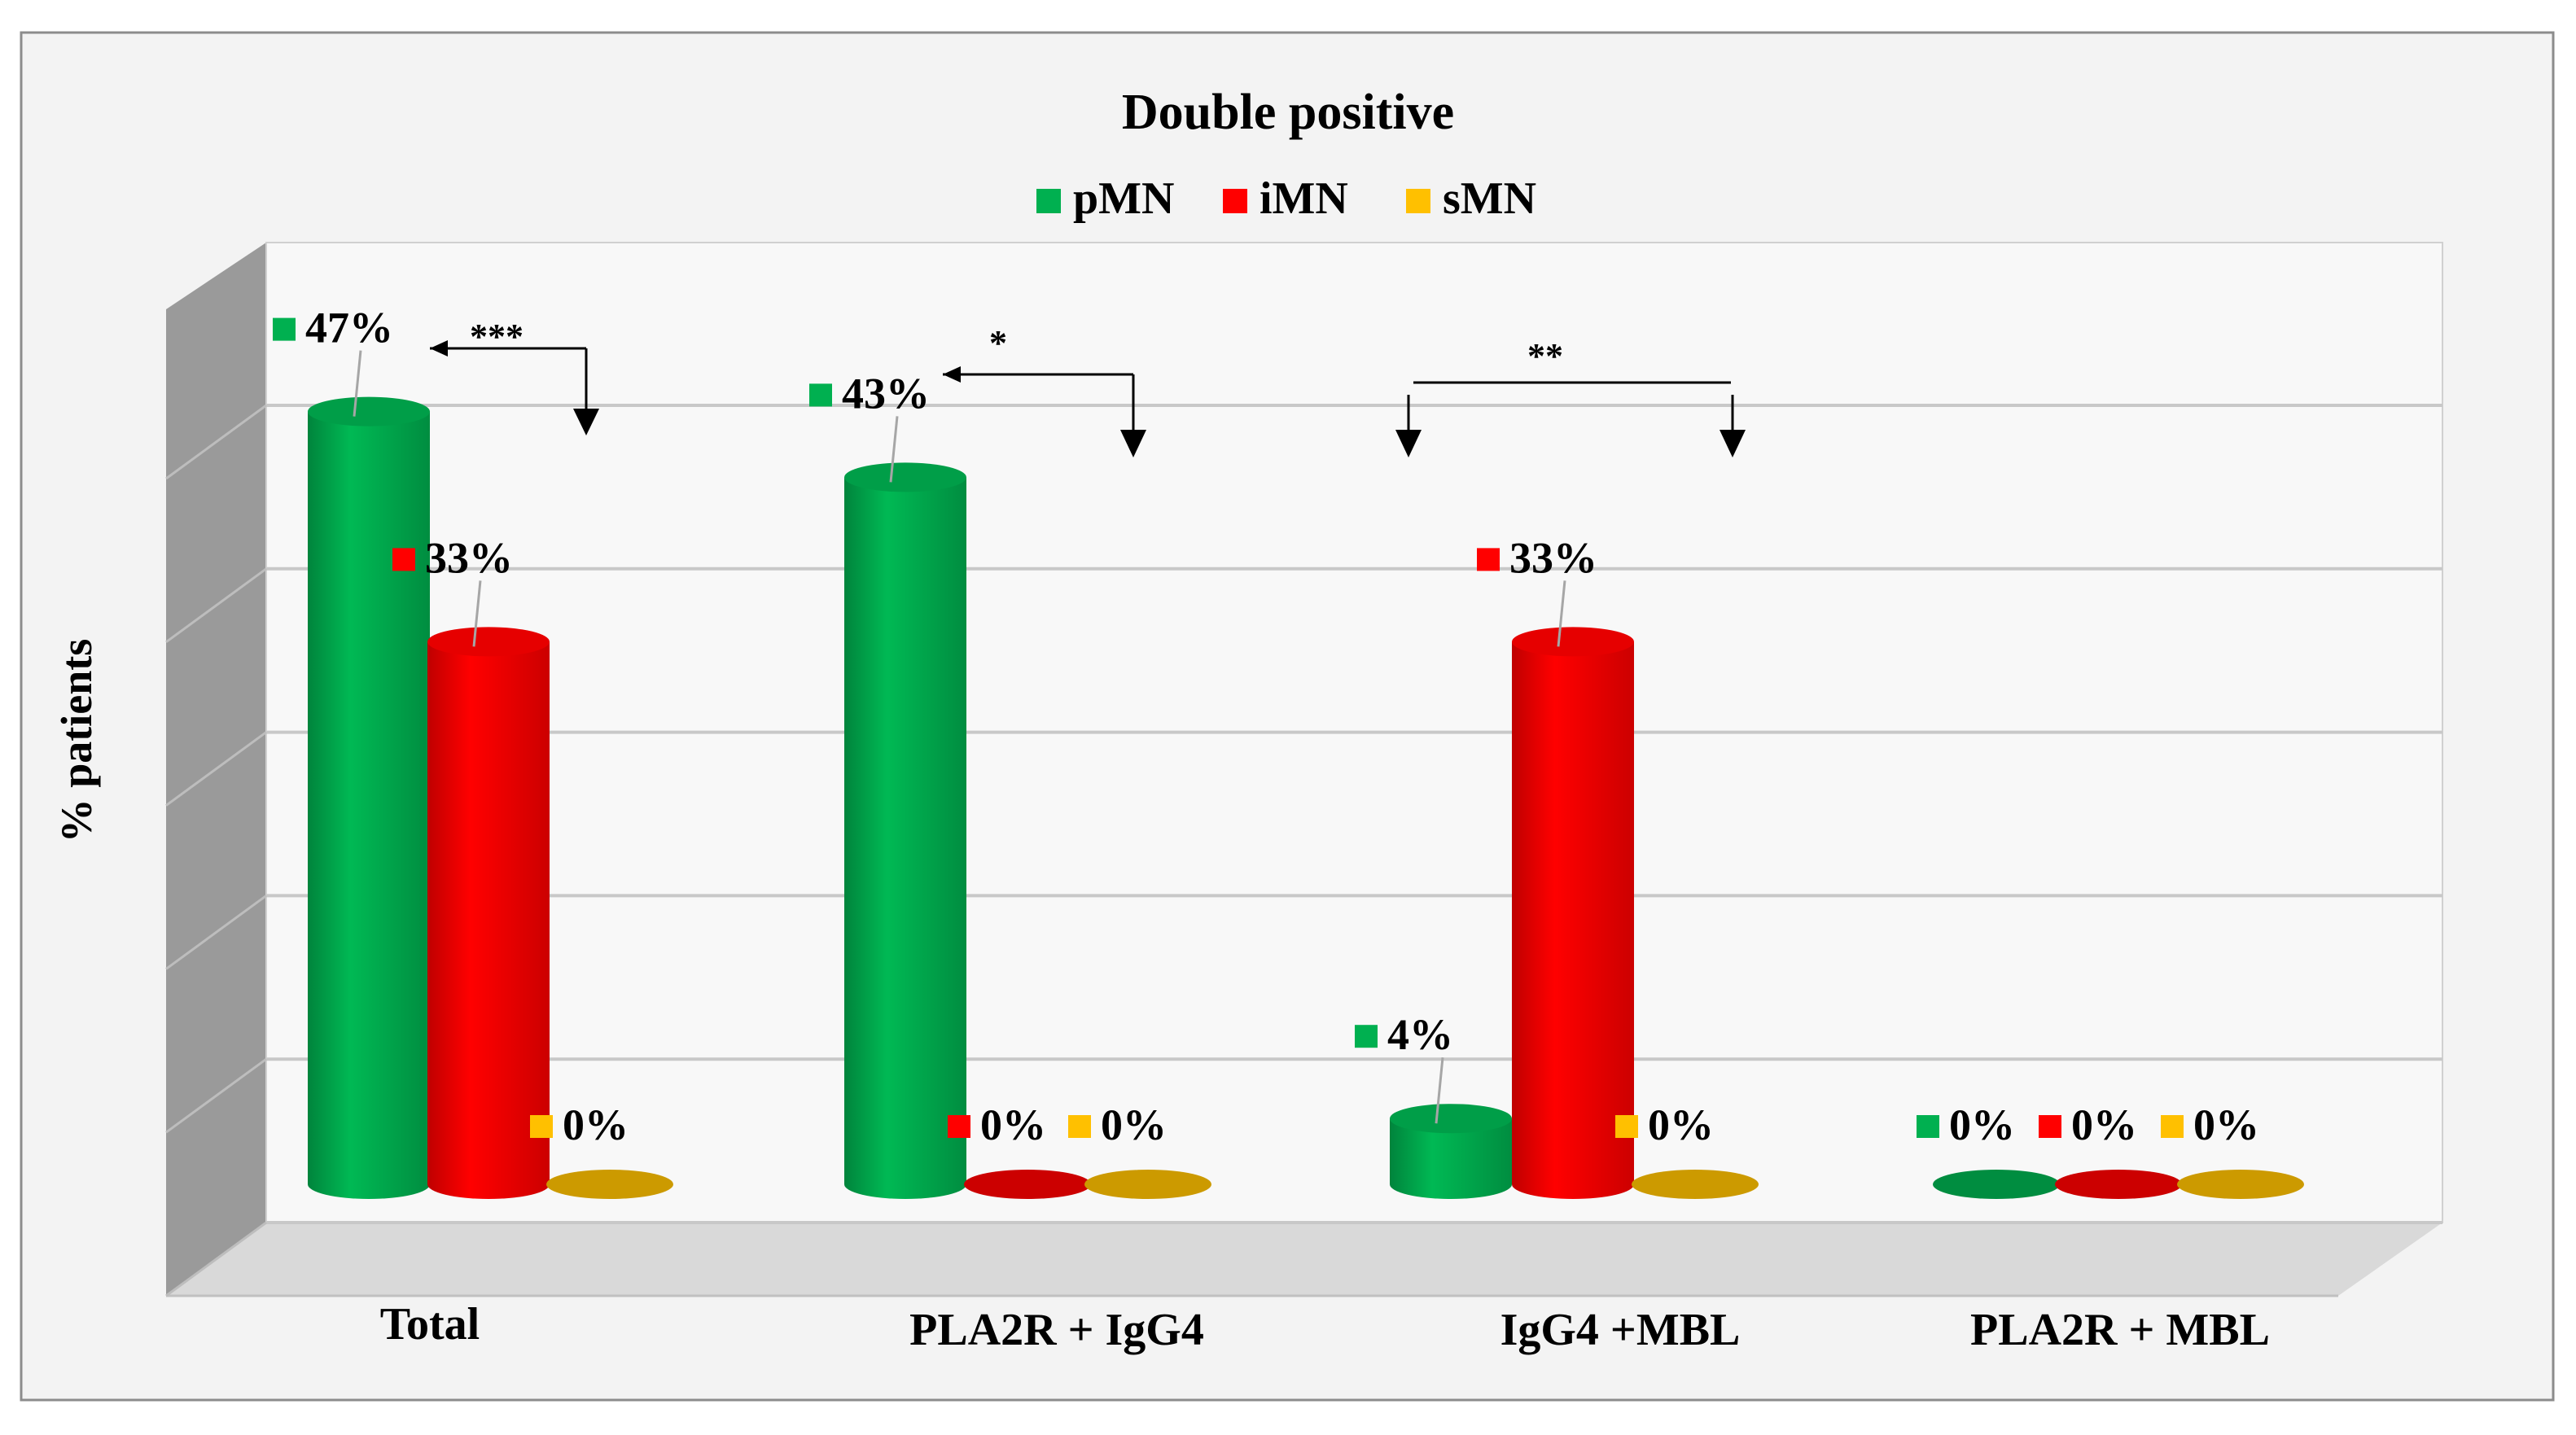 The image size is (2576, 1435). I want to click on x-tick-label-pla2r-mbl: PLA2R + MBL, so click(2120, 1330).